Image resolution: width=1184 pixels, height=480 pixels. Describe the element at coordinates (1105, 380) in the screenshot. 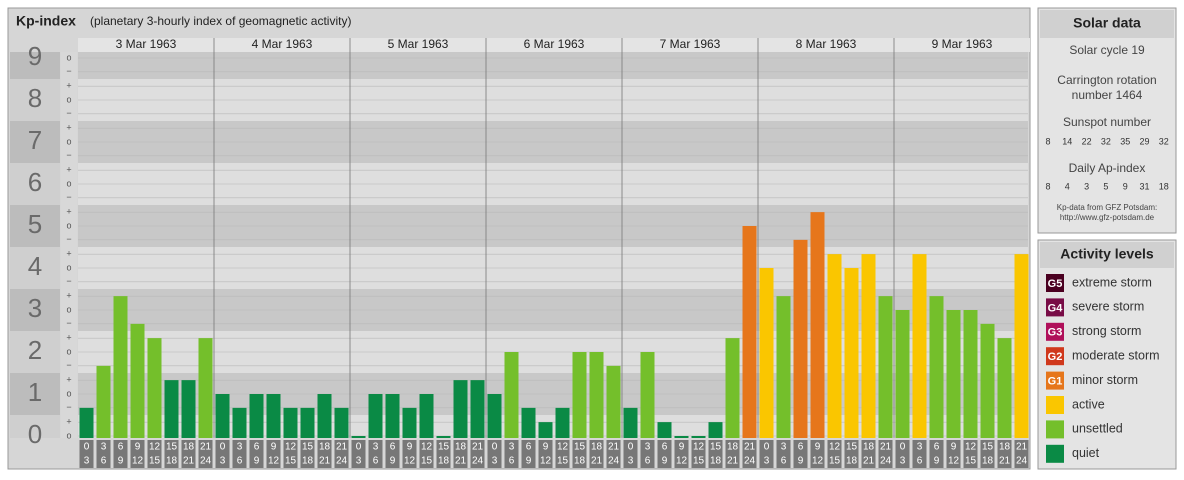

I see `legend-label: minor storm` at that location.